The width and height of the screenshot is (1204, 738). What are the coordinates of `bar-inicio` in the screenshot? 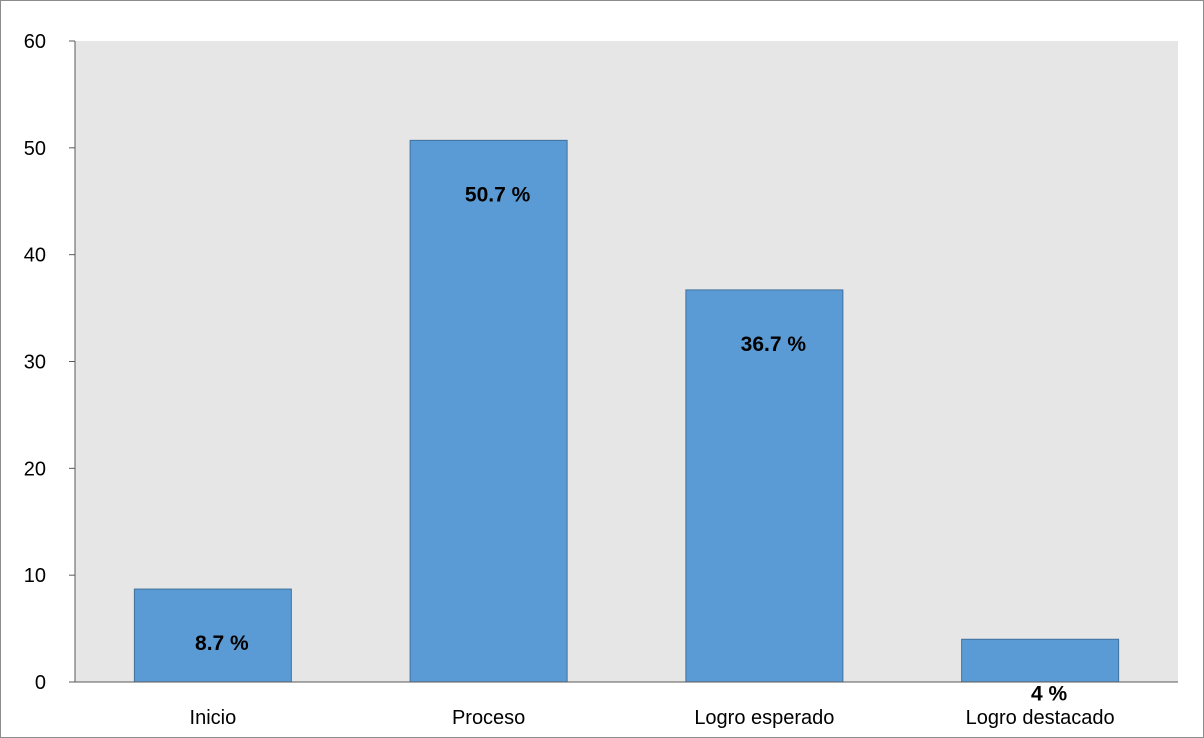 It's located at (212, 635).